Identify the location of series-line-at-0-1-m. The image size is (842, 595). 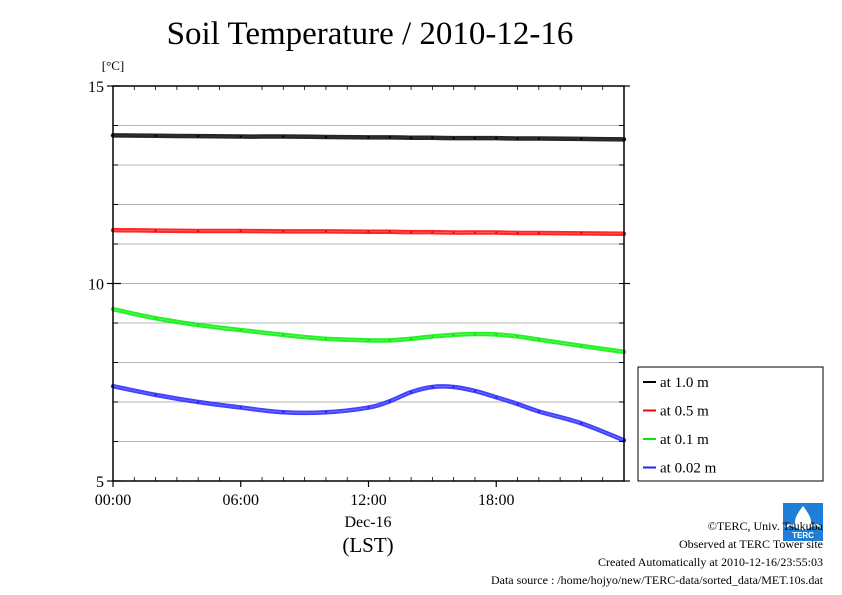
(368, 330).